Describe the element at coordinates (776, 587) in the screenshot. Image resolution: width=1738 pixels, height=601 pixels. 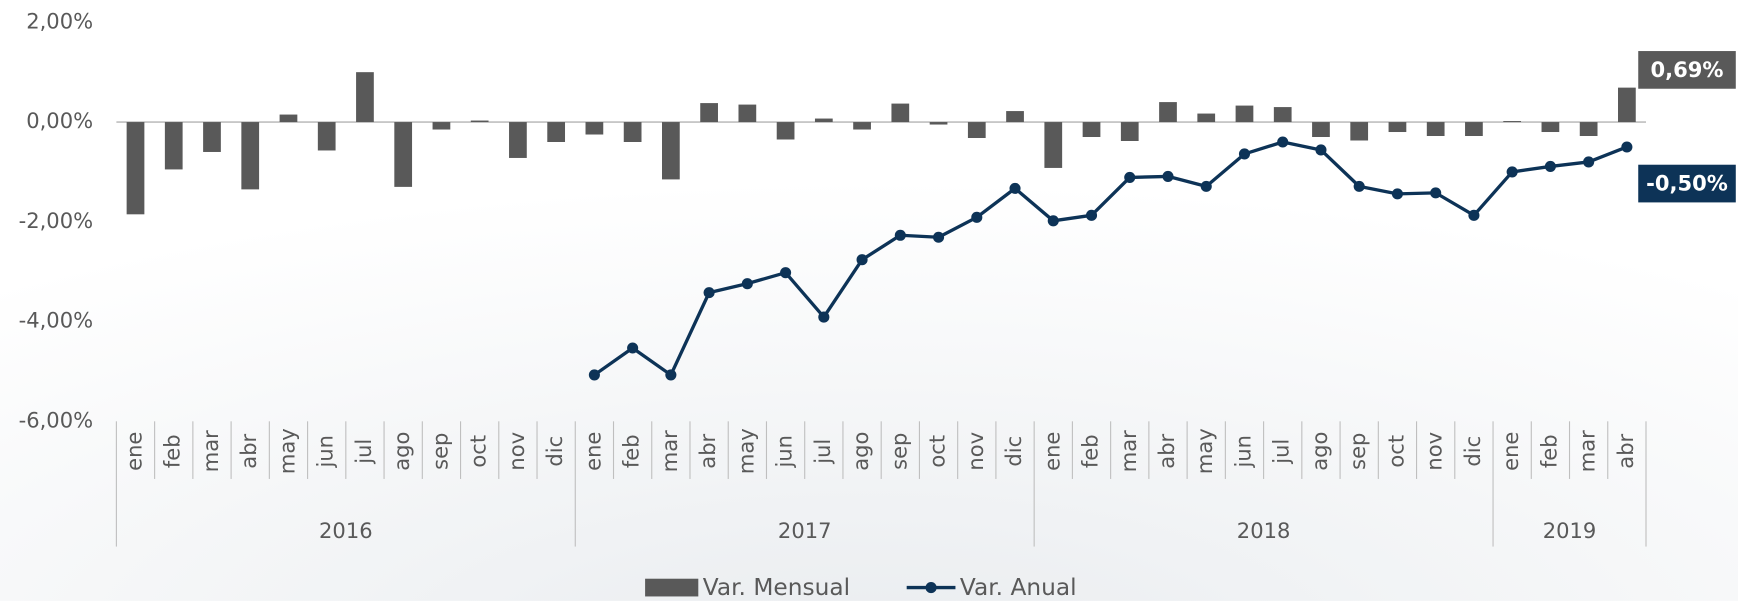
I see `legend-label: Var. Mensual` at that location.